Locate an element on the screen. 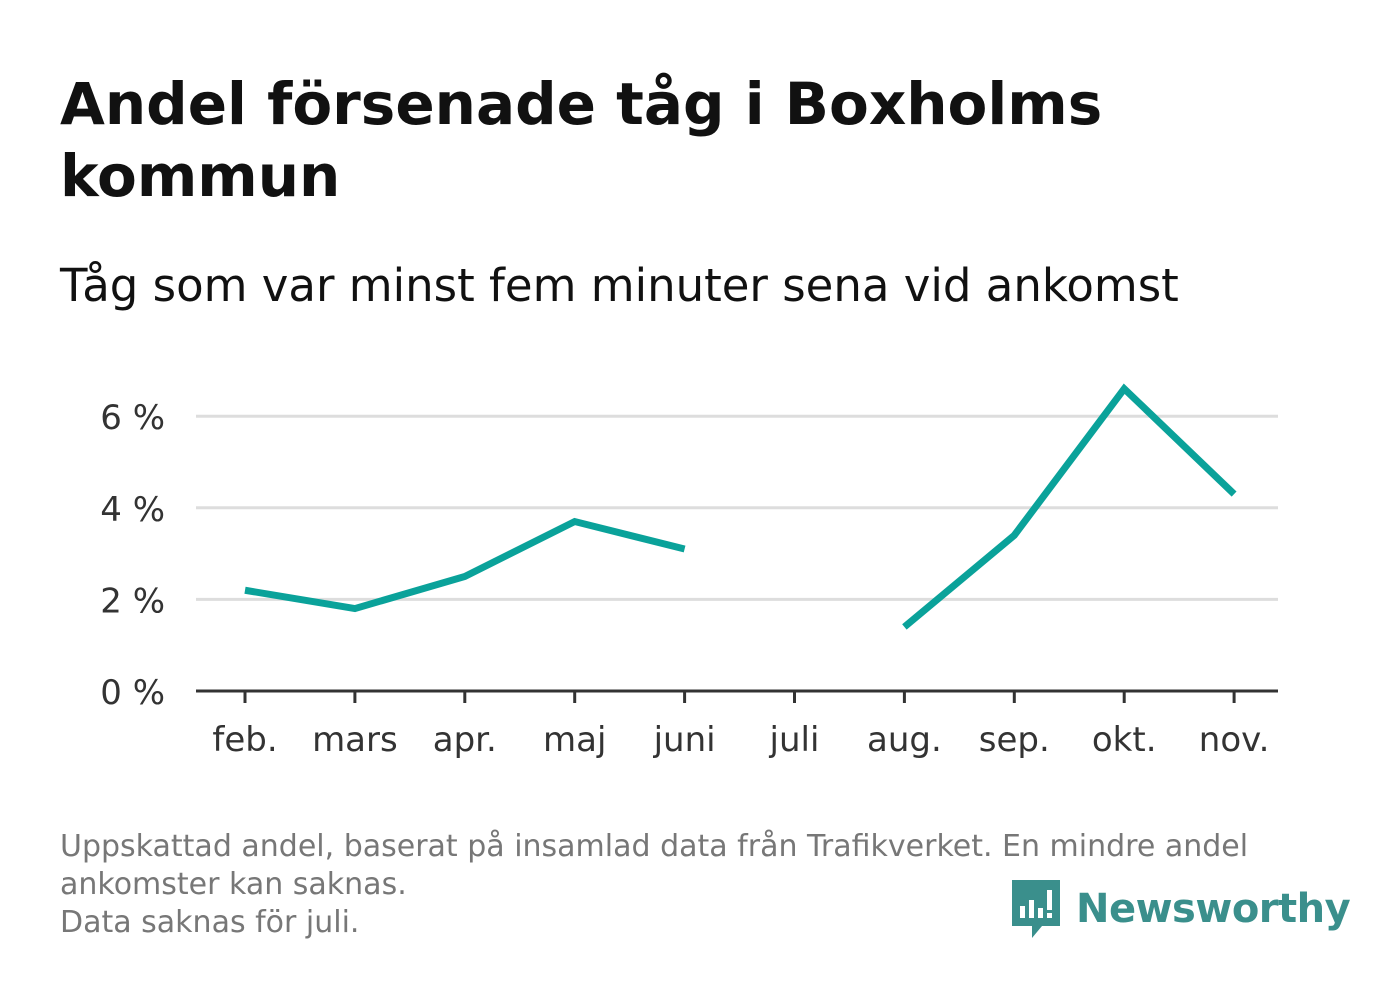 The image size is (1382, 999). x-tick-label: juni is located at coordinates (684, 740).